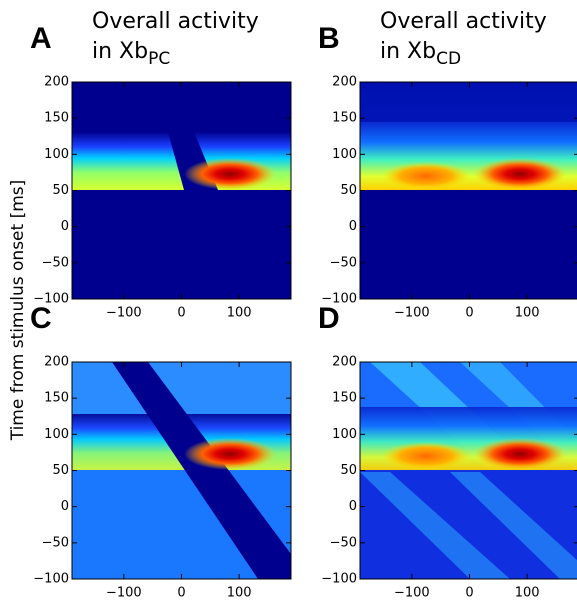 The width and height of the screenshot is (577, 606). I want to click on panel-title: in XbCD, so click(420, 54).